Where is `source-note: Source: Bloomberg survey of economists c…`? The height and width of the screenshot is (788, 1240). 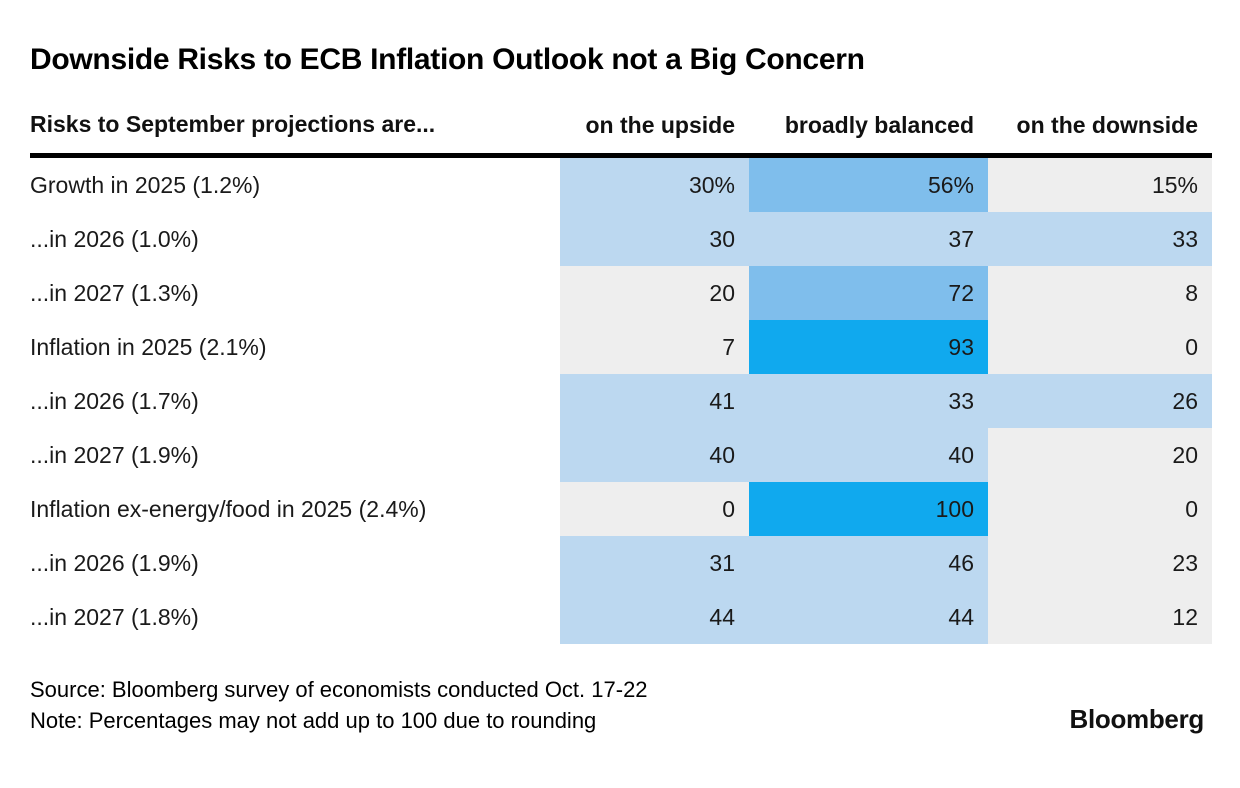
source-note: Source: Bloomberg survey of economists c… is located at coordinates (339, 689).